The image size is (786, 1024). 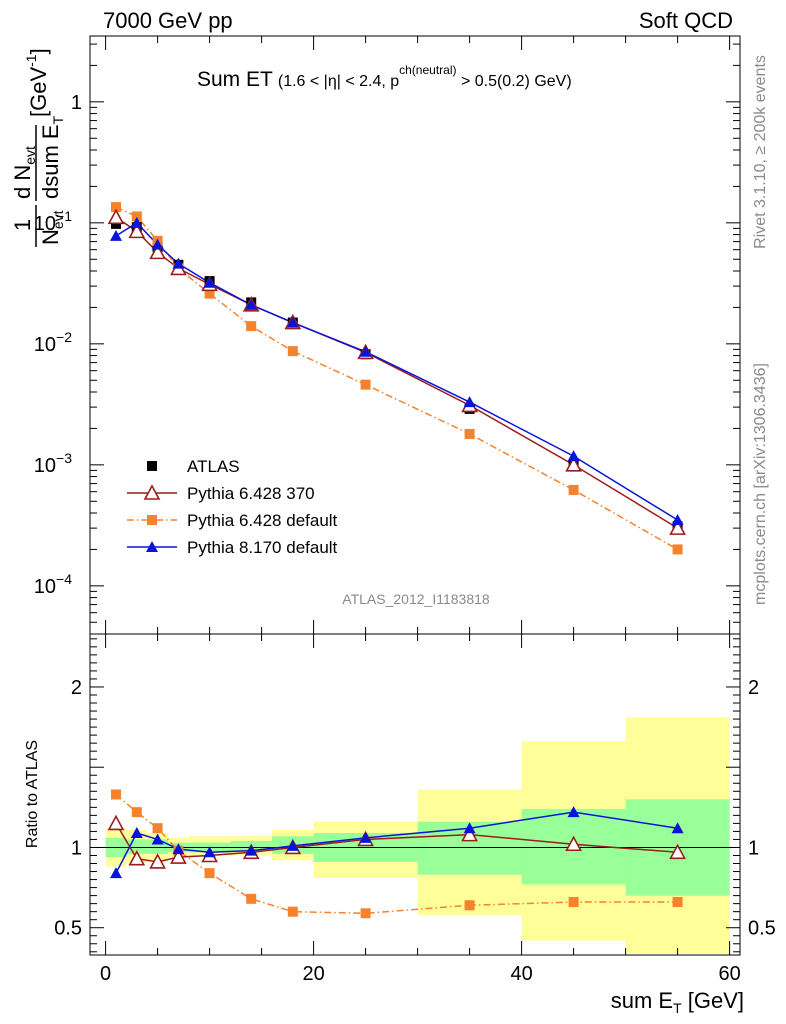 I want to click on ylabel-nevt: Nevt, so click(x=52, y=227).